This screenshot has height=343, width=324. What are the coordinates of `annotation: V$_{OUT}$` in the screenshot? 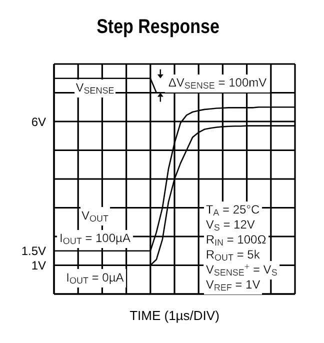 It's located at (95, 216).